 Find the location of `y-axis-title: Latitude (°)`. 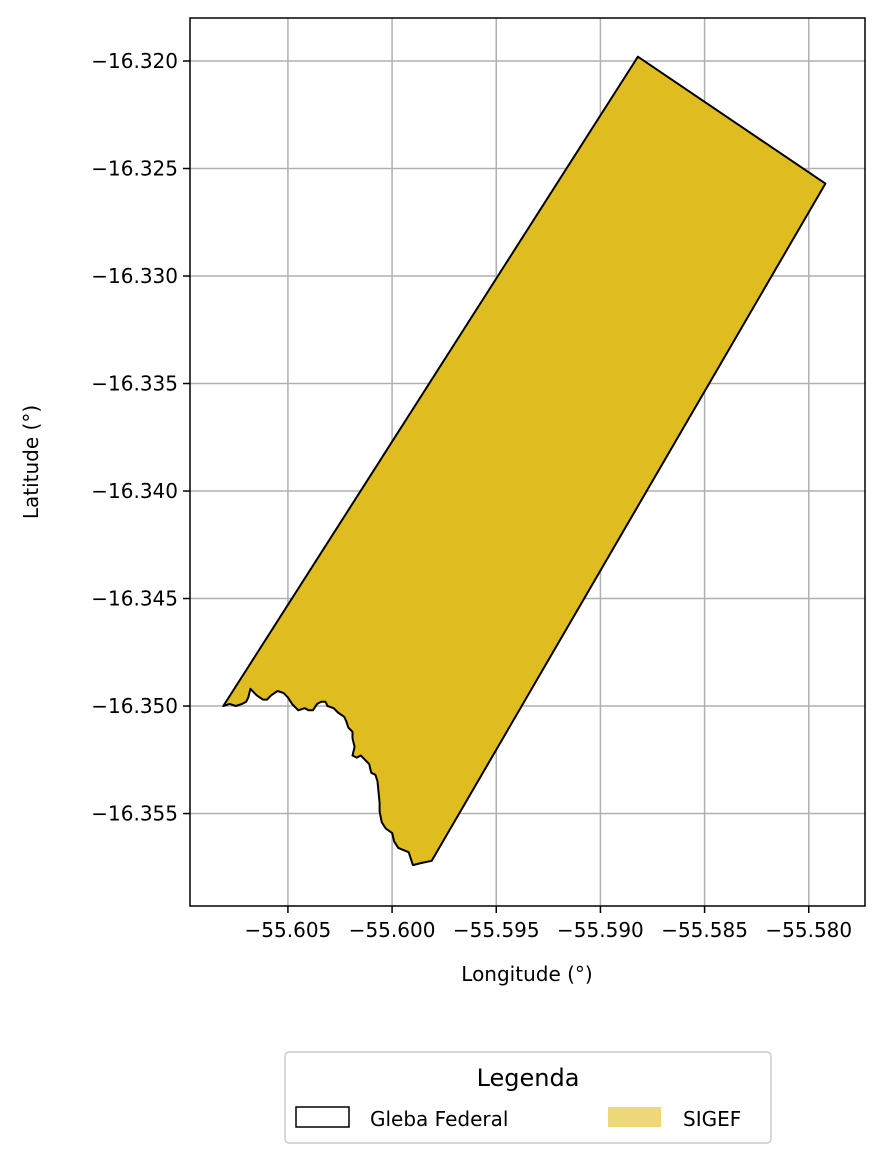

y-axis-title: Latitude (°) is located at coordinates (31, 462).